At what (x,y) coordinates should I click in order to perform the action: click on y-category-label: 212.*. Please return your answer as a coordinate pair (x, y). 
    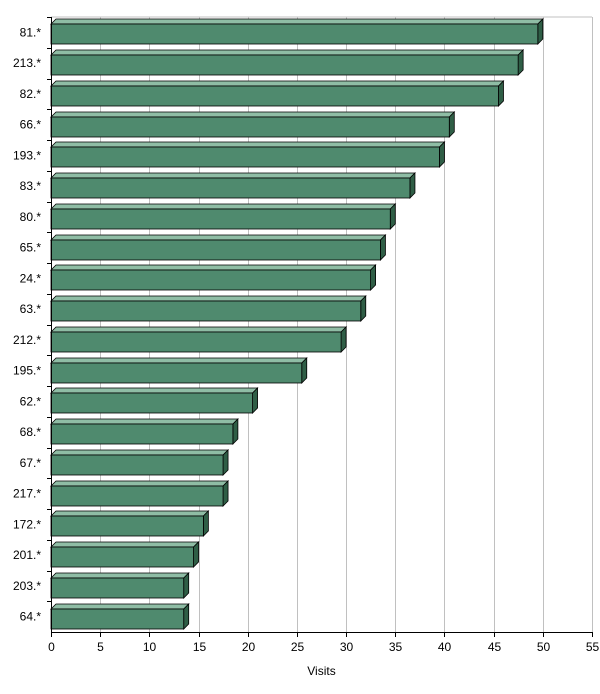
    Looking at the image, I should click on (27, 340).